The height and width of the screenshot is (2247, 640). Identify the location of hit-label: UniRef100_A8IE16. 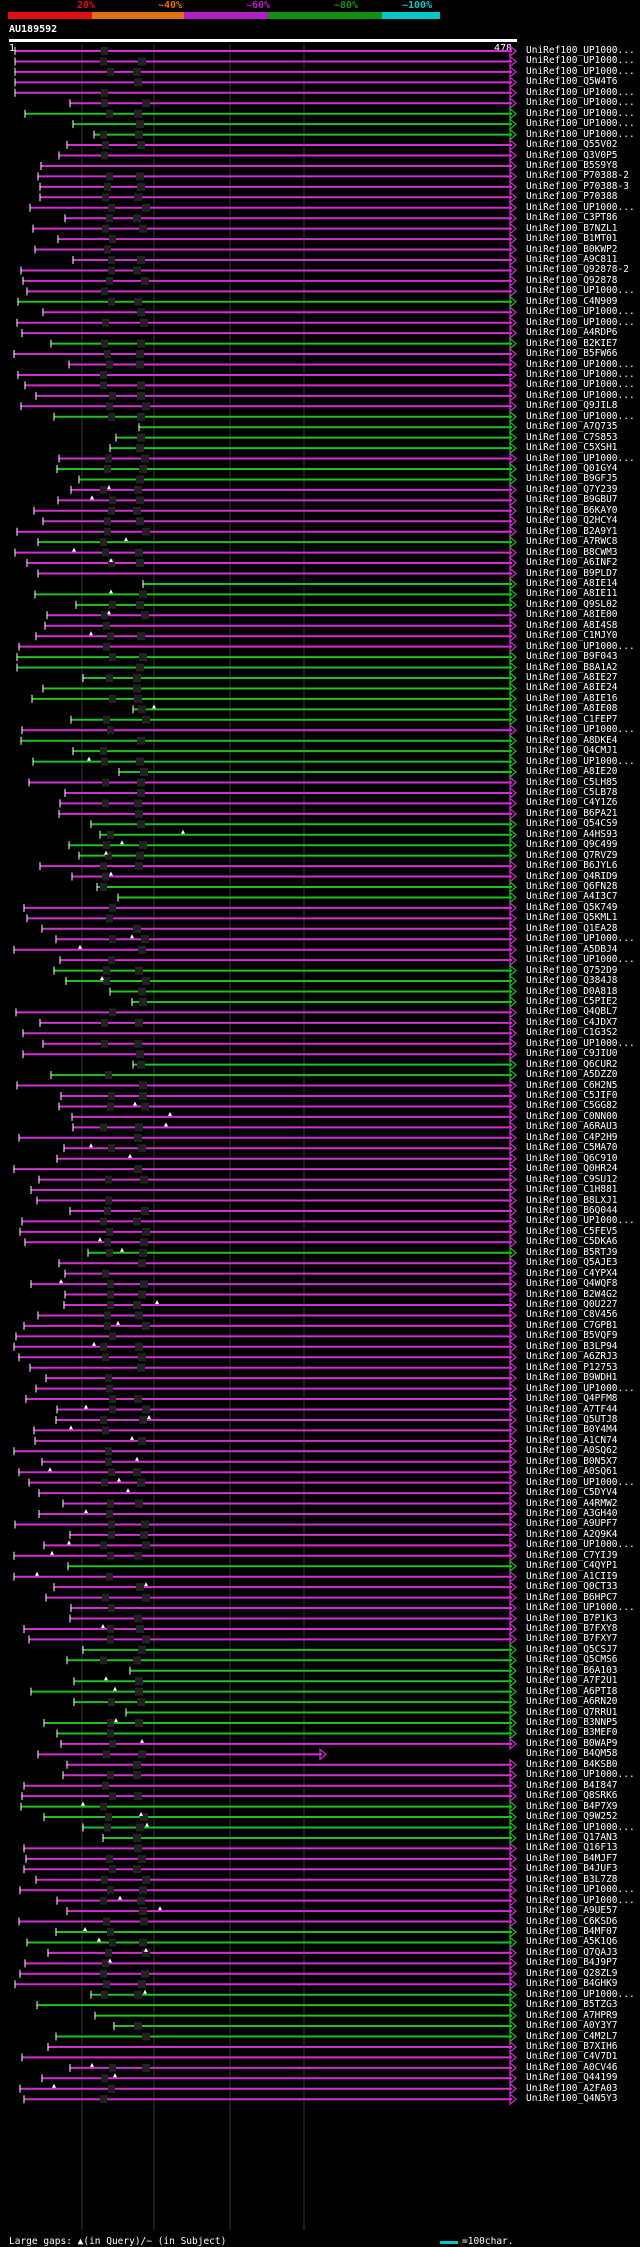
(572, 698).